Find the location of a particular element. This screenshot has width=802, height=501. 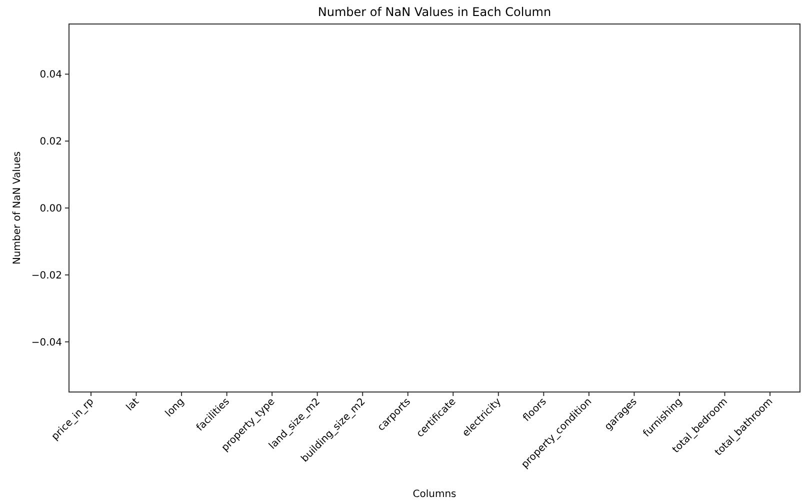

y-tick-label: 0.04 is located at coordinates (51, 75).